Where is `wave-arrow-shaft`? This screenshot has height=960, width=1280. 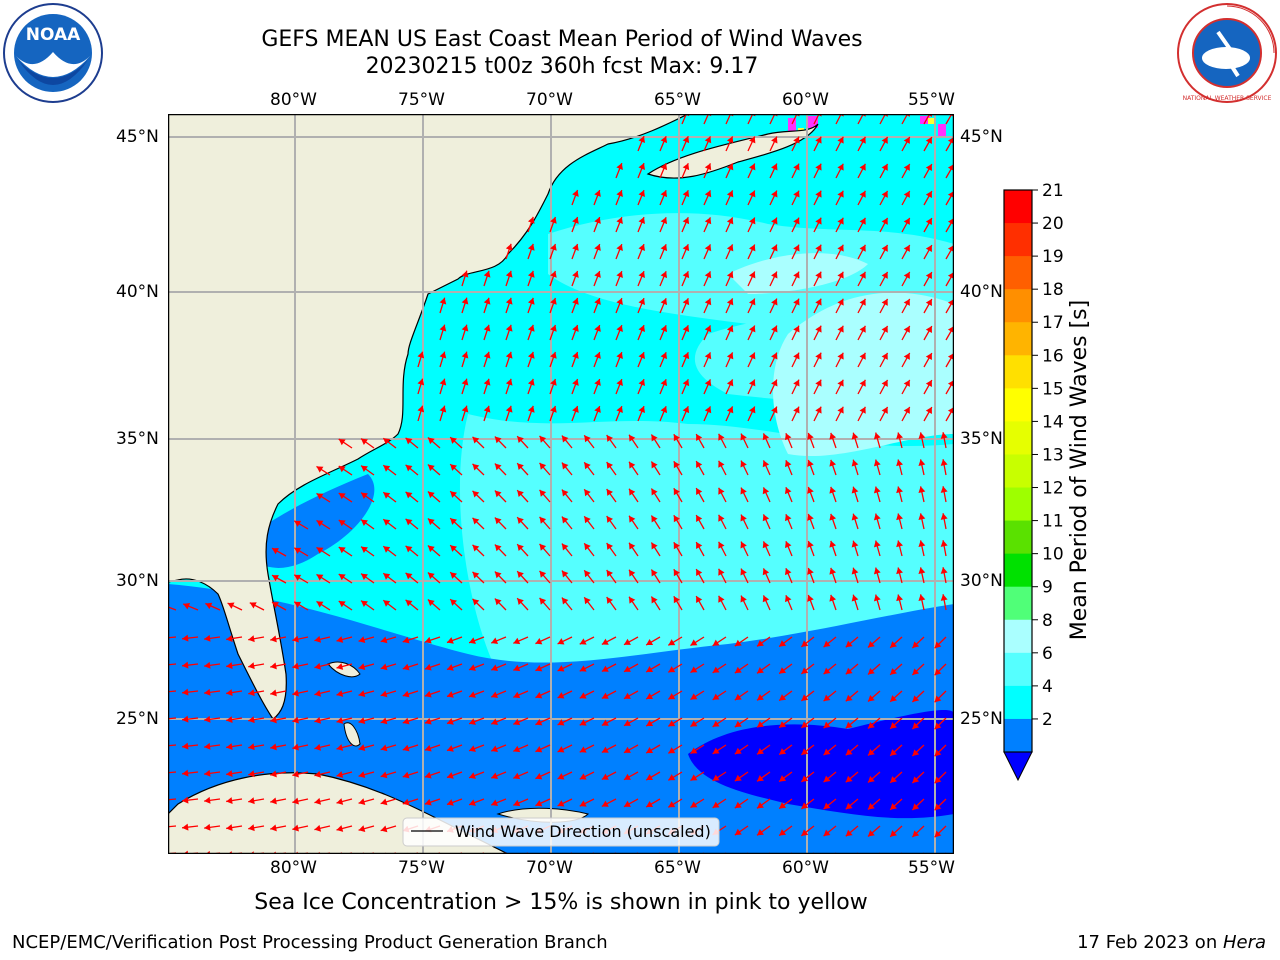
wave-arrow-shaft is located at coordinates (949, 119).